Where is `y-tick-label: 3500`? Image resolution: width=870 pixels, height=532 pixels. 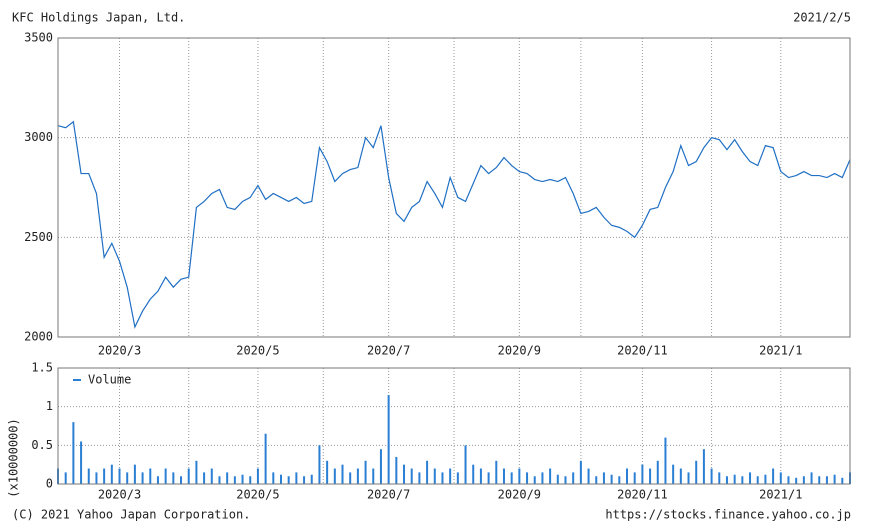
y-tick-label: 3500 is located at coordinates (38, 38).